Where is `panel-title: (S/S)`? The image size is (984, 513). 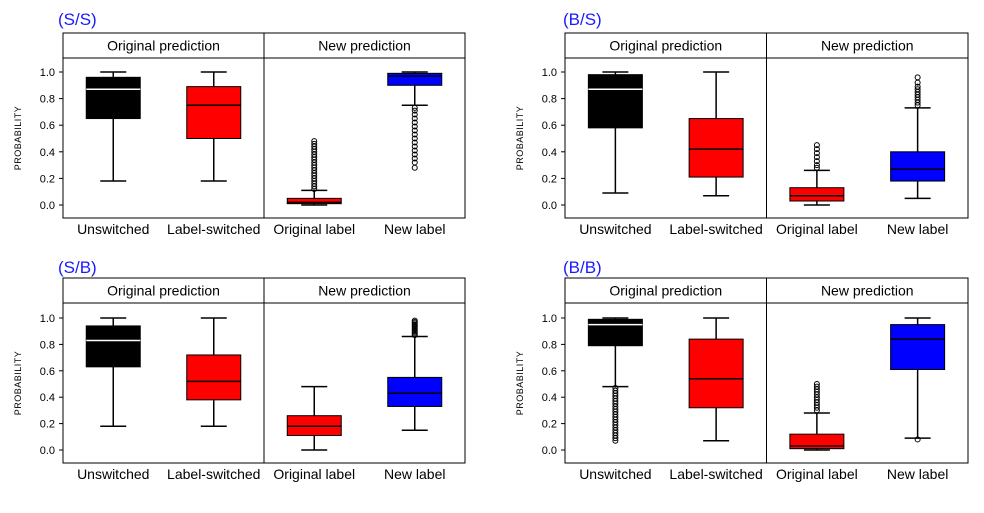
panel-title: (S/S) is located at coordinates (77, 19).